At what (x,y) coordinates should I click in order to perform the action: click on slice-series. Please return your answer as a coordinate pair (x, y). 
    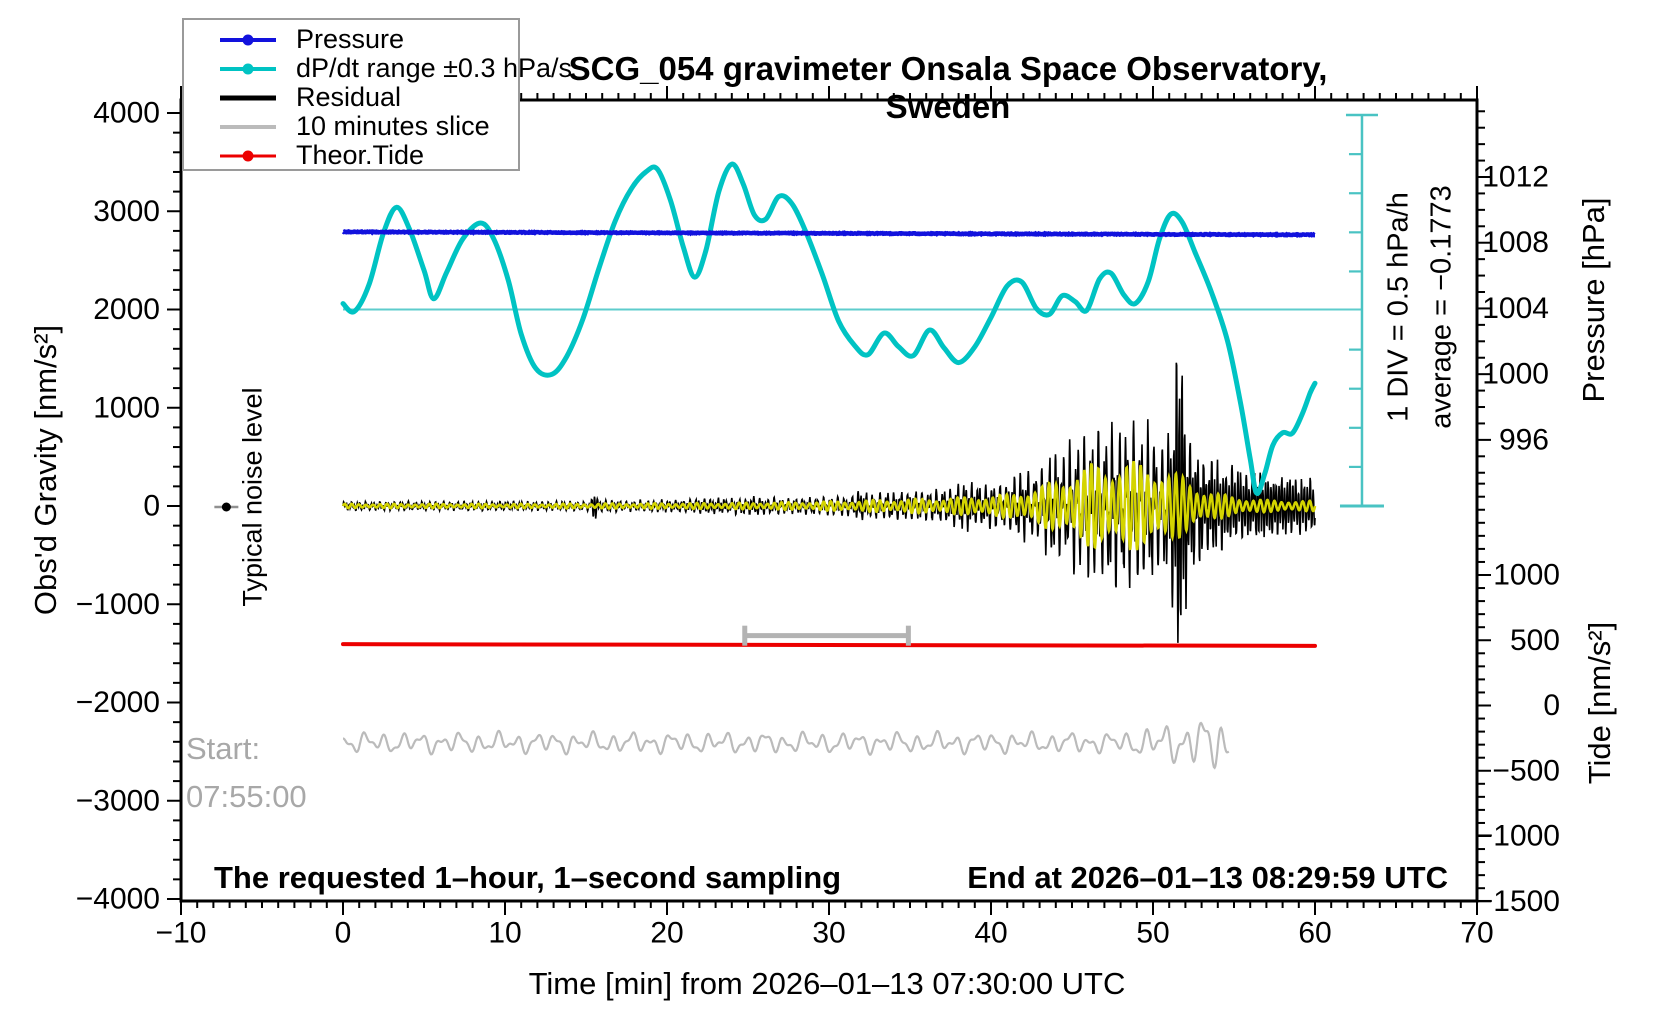
    Looking at the image, I should click on (786, 745).